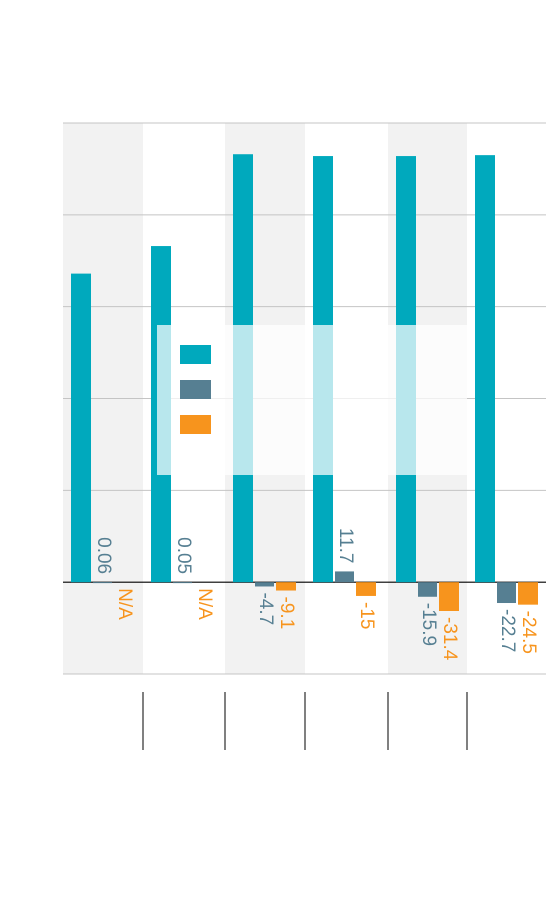 This screenshot has height=914, width=560. Describe the element at coordinates (507, 630) in the screenshot. I see `data-label: -22.7` at that location.